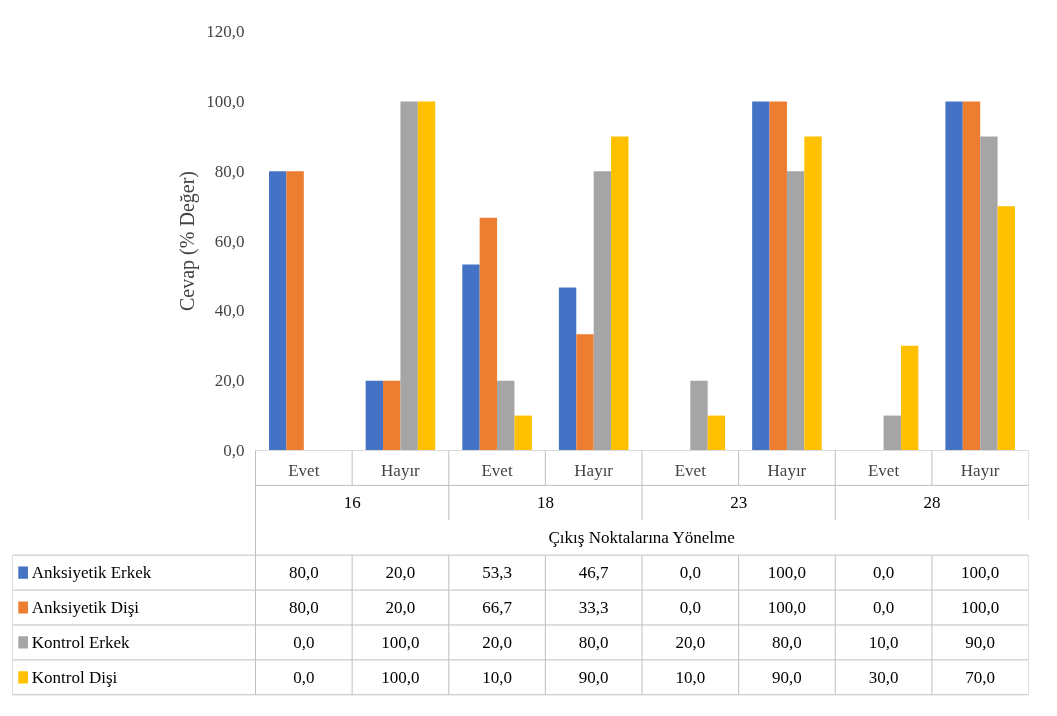 The width and height of the screenshot is (1057, 716). I want to click on legend-label: Anksiyetik Erkek, so click(91, 573).